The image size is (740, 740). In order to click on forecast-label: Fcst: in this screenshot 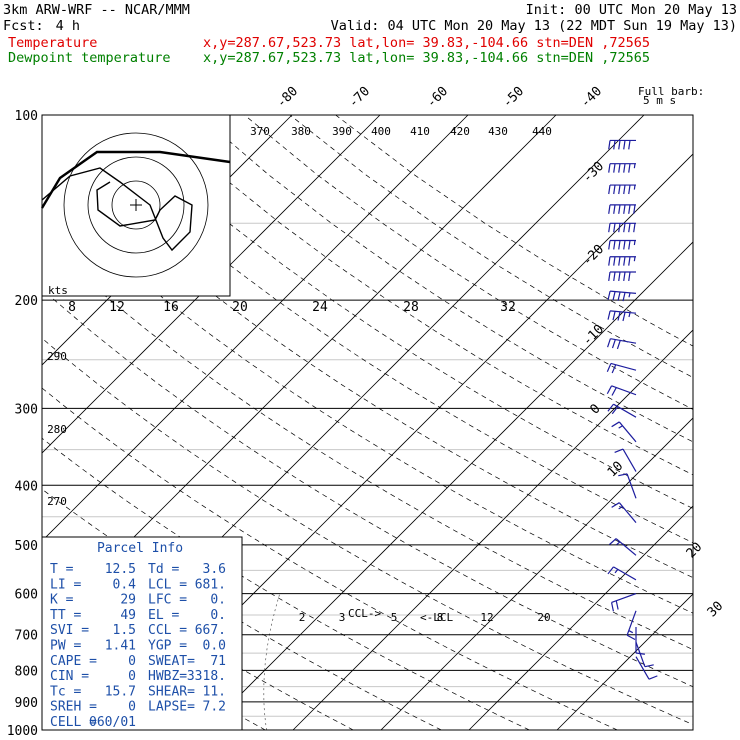, I will do `click(23, 26)`.